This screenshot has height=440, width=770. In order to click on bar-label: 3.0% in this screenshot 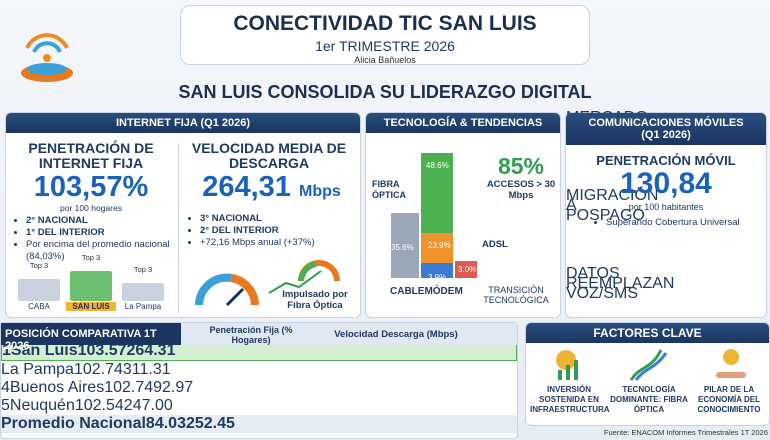, I will do `click(467, 269)`.